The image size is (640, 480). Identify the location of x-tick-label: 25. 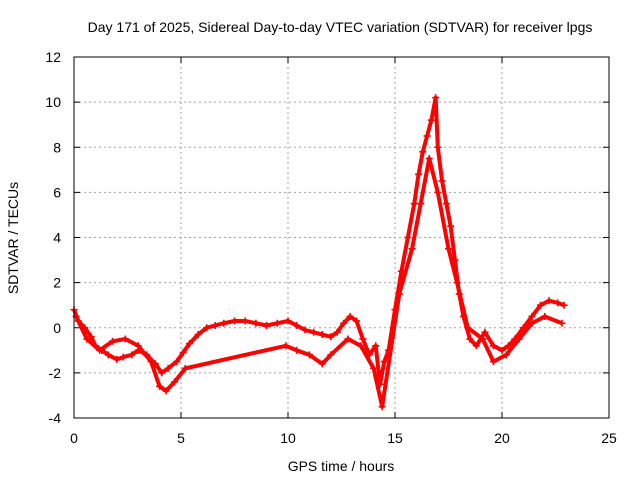
(609, 438).